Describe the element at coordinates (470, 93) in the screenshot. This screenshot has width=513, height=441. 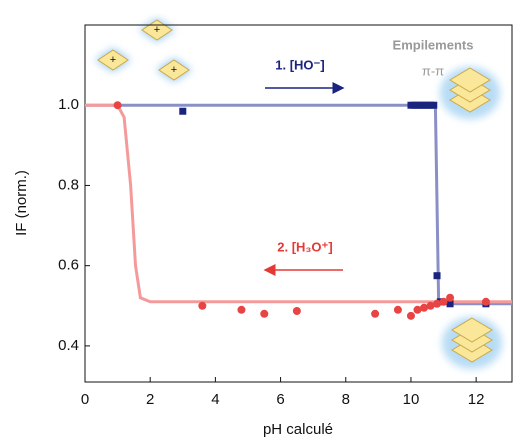
I see `icon-stack-top` at that location.